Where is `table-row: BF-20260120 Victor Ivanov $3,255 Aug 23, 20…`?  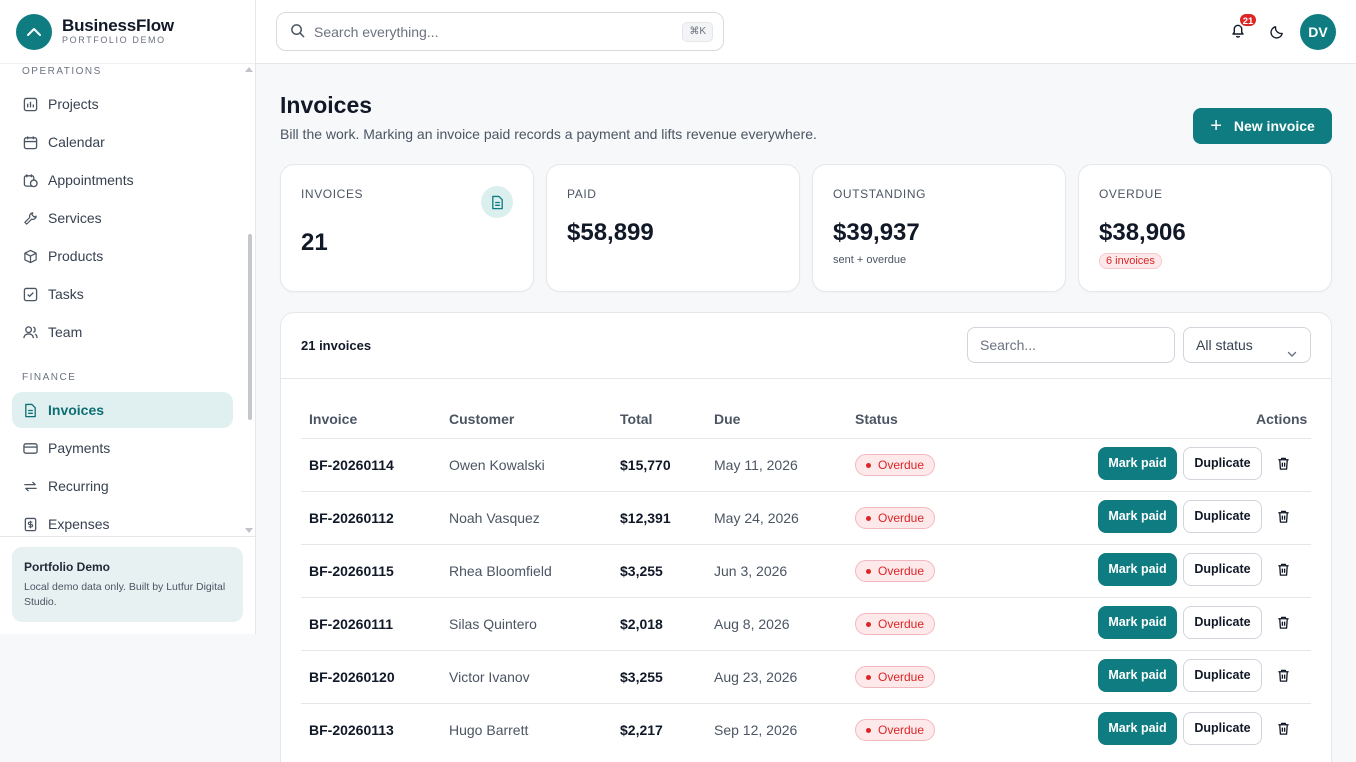 table-row: BF-20260120 Victor Ivanov $3,255 Aug 23, 20… is located at coordinates (806, 676).